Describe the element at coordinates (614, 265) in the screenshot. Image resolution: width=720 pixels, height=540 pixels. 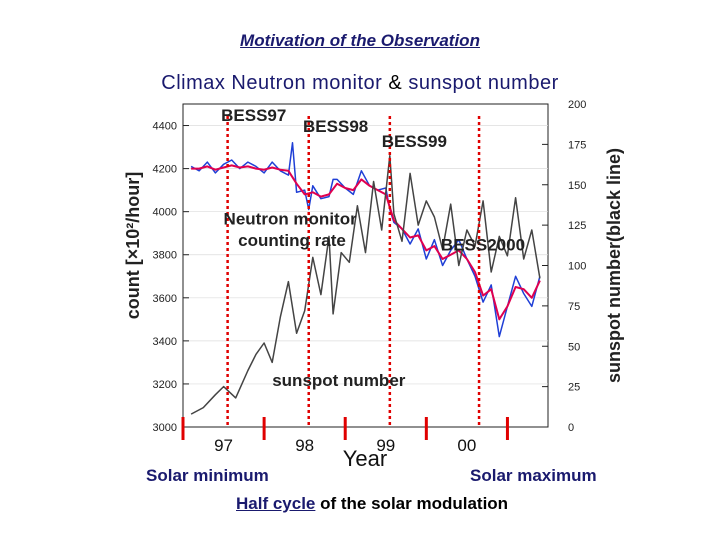
I see `right-axis-title: sunspot number(black line)` at that location.